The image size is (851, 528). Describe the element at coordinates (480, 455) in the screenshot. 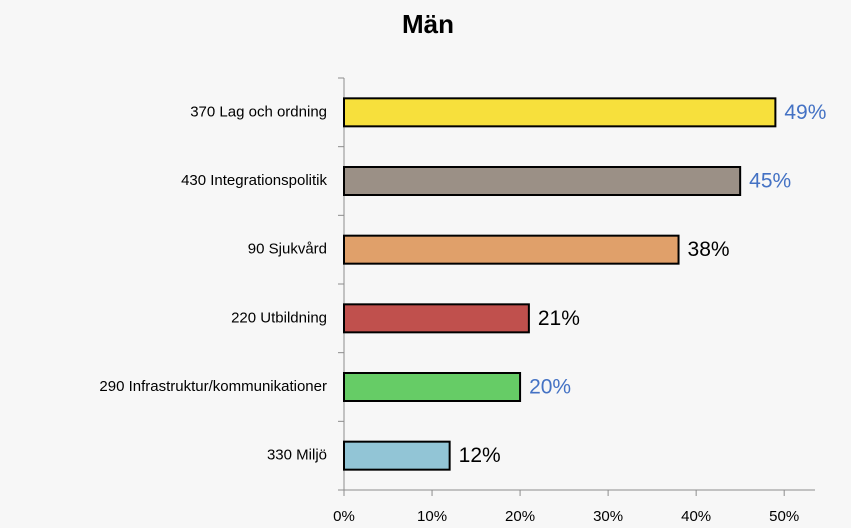

I see `value-label: 12%` at that location.